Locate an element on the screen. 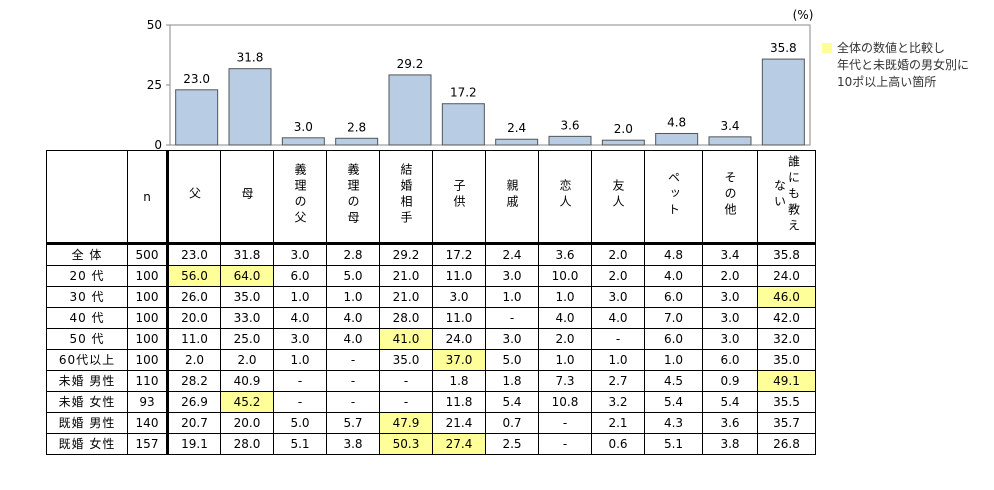 This screenshot has width=994, height=490. table-cell: 3.4 is located at coordinates (730, 254).